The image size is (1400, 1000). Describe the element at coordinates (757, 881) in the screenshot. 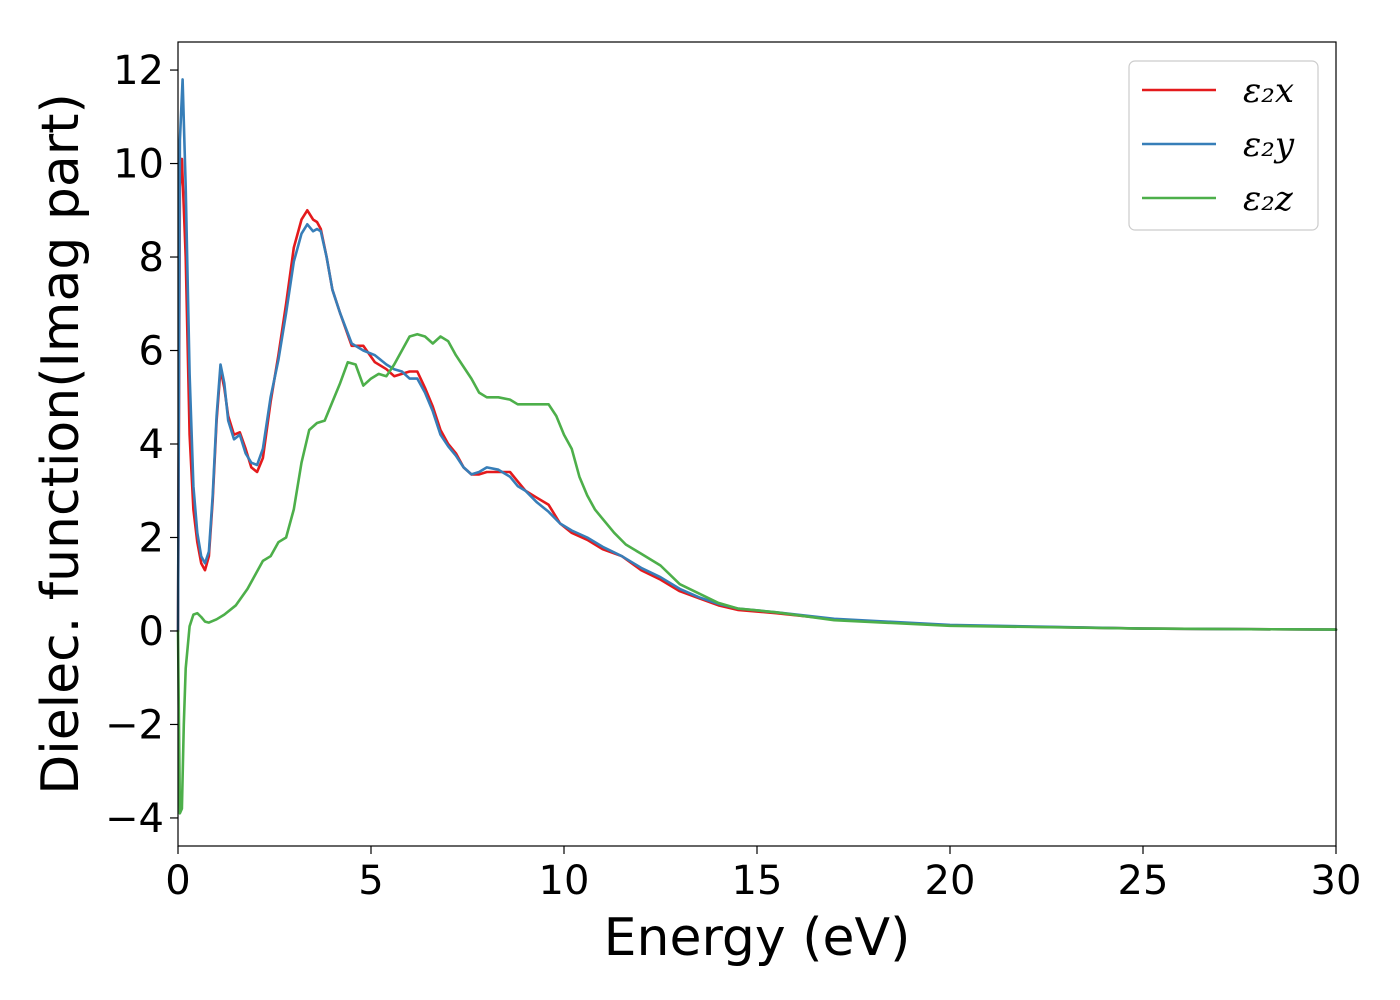

I see `x-tick-label: 15` at that location.